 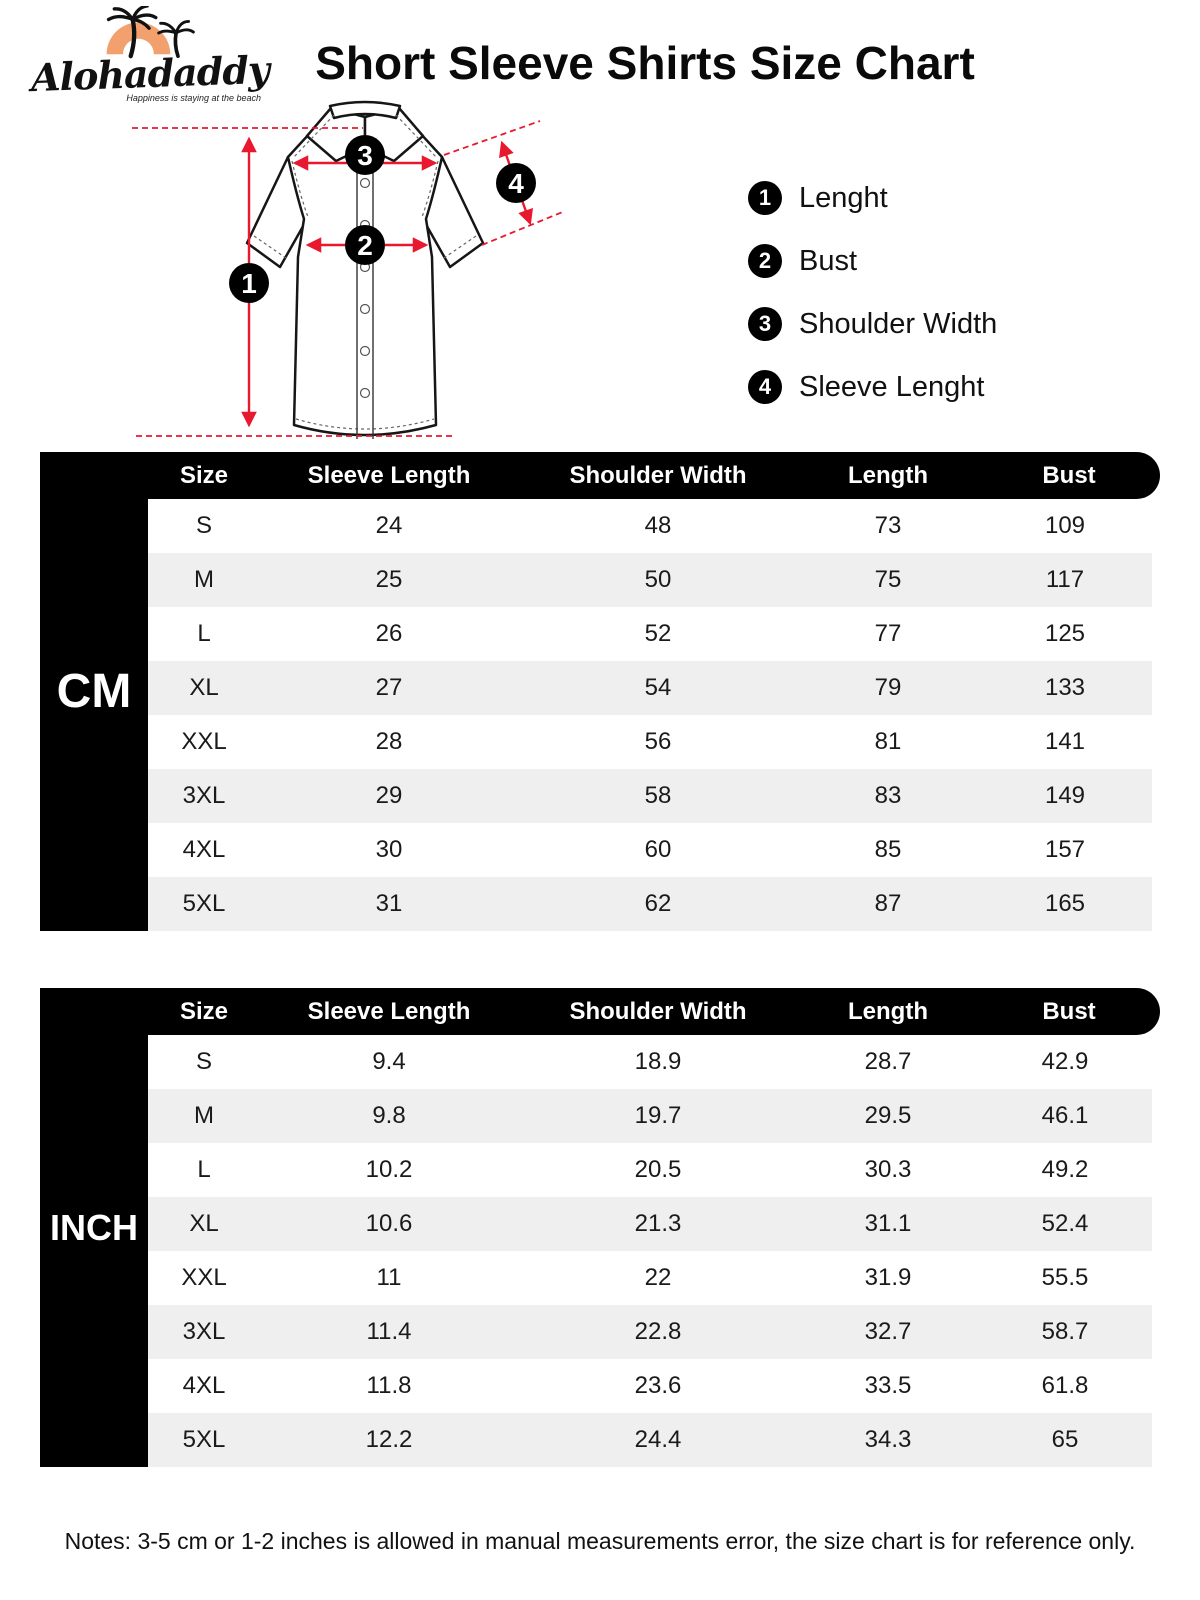 I want to click on table-cell: 19.7, so click(x=658, y=1115).